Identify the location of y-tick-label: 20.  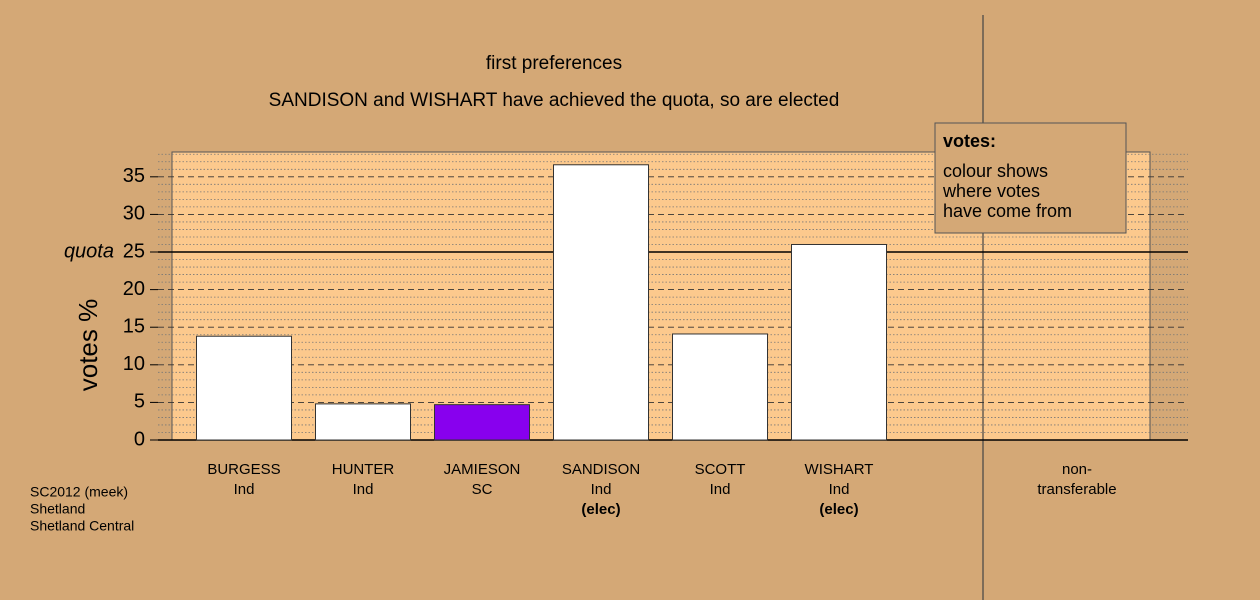
(134, 289).